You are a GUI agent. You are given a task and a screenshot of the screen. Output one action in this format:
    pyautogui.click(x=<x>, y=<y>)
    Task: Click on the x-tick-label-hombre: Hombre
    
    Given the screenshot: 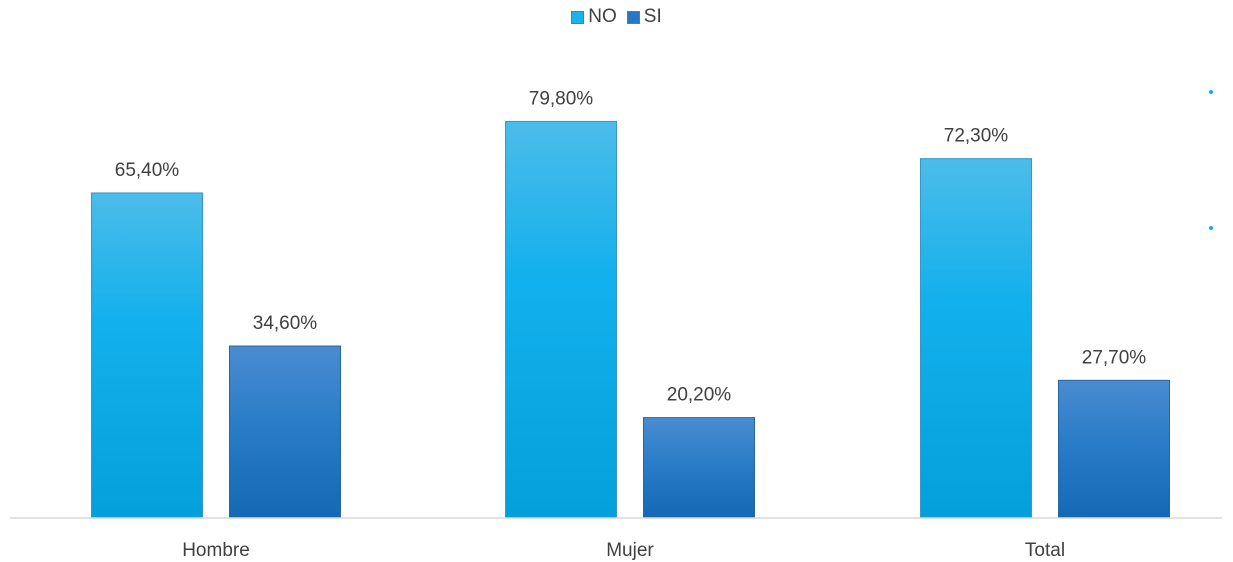 What is the action you would take?
    pyautogui.click(x=216, y=550)
    